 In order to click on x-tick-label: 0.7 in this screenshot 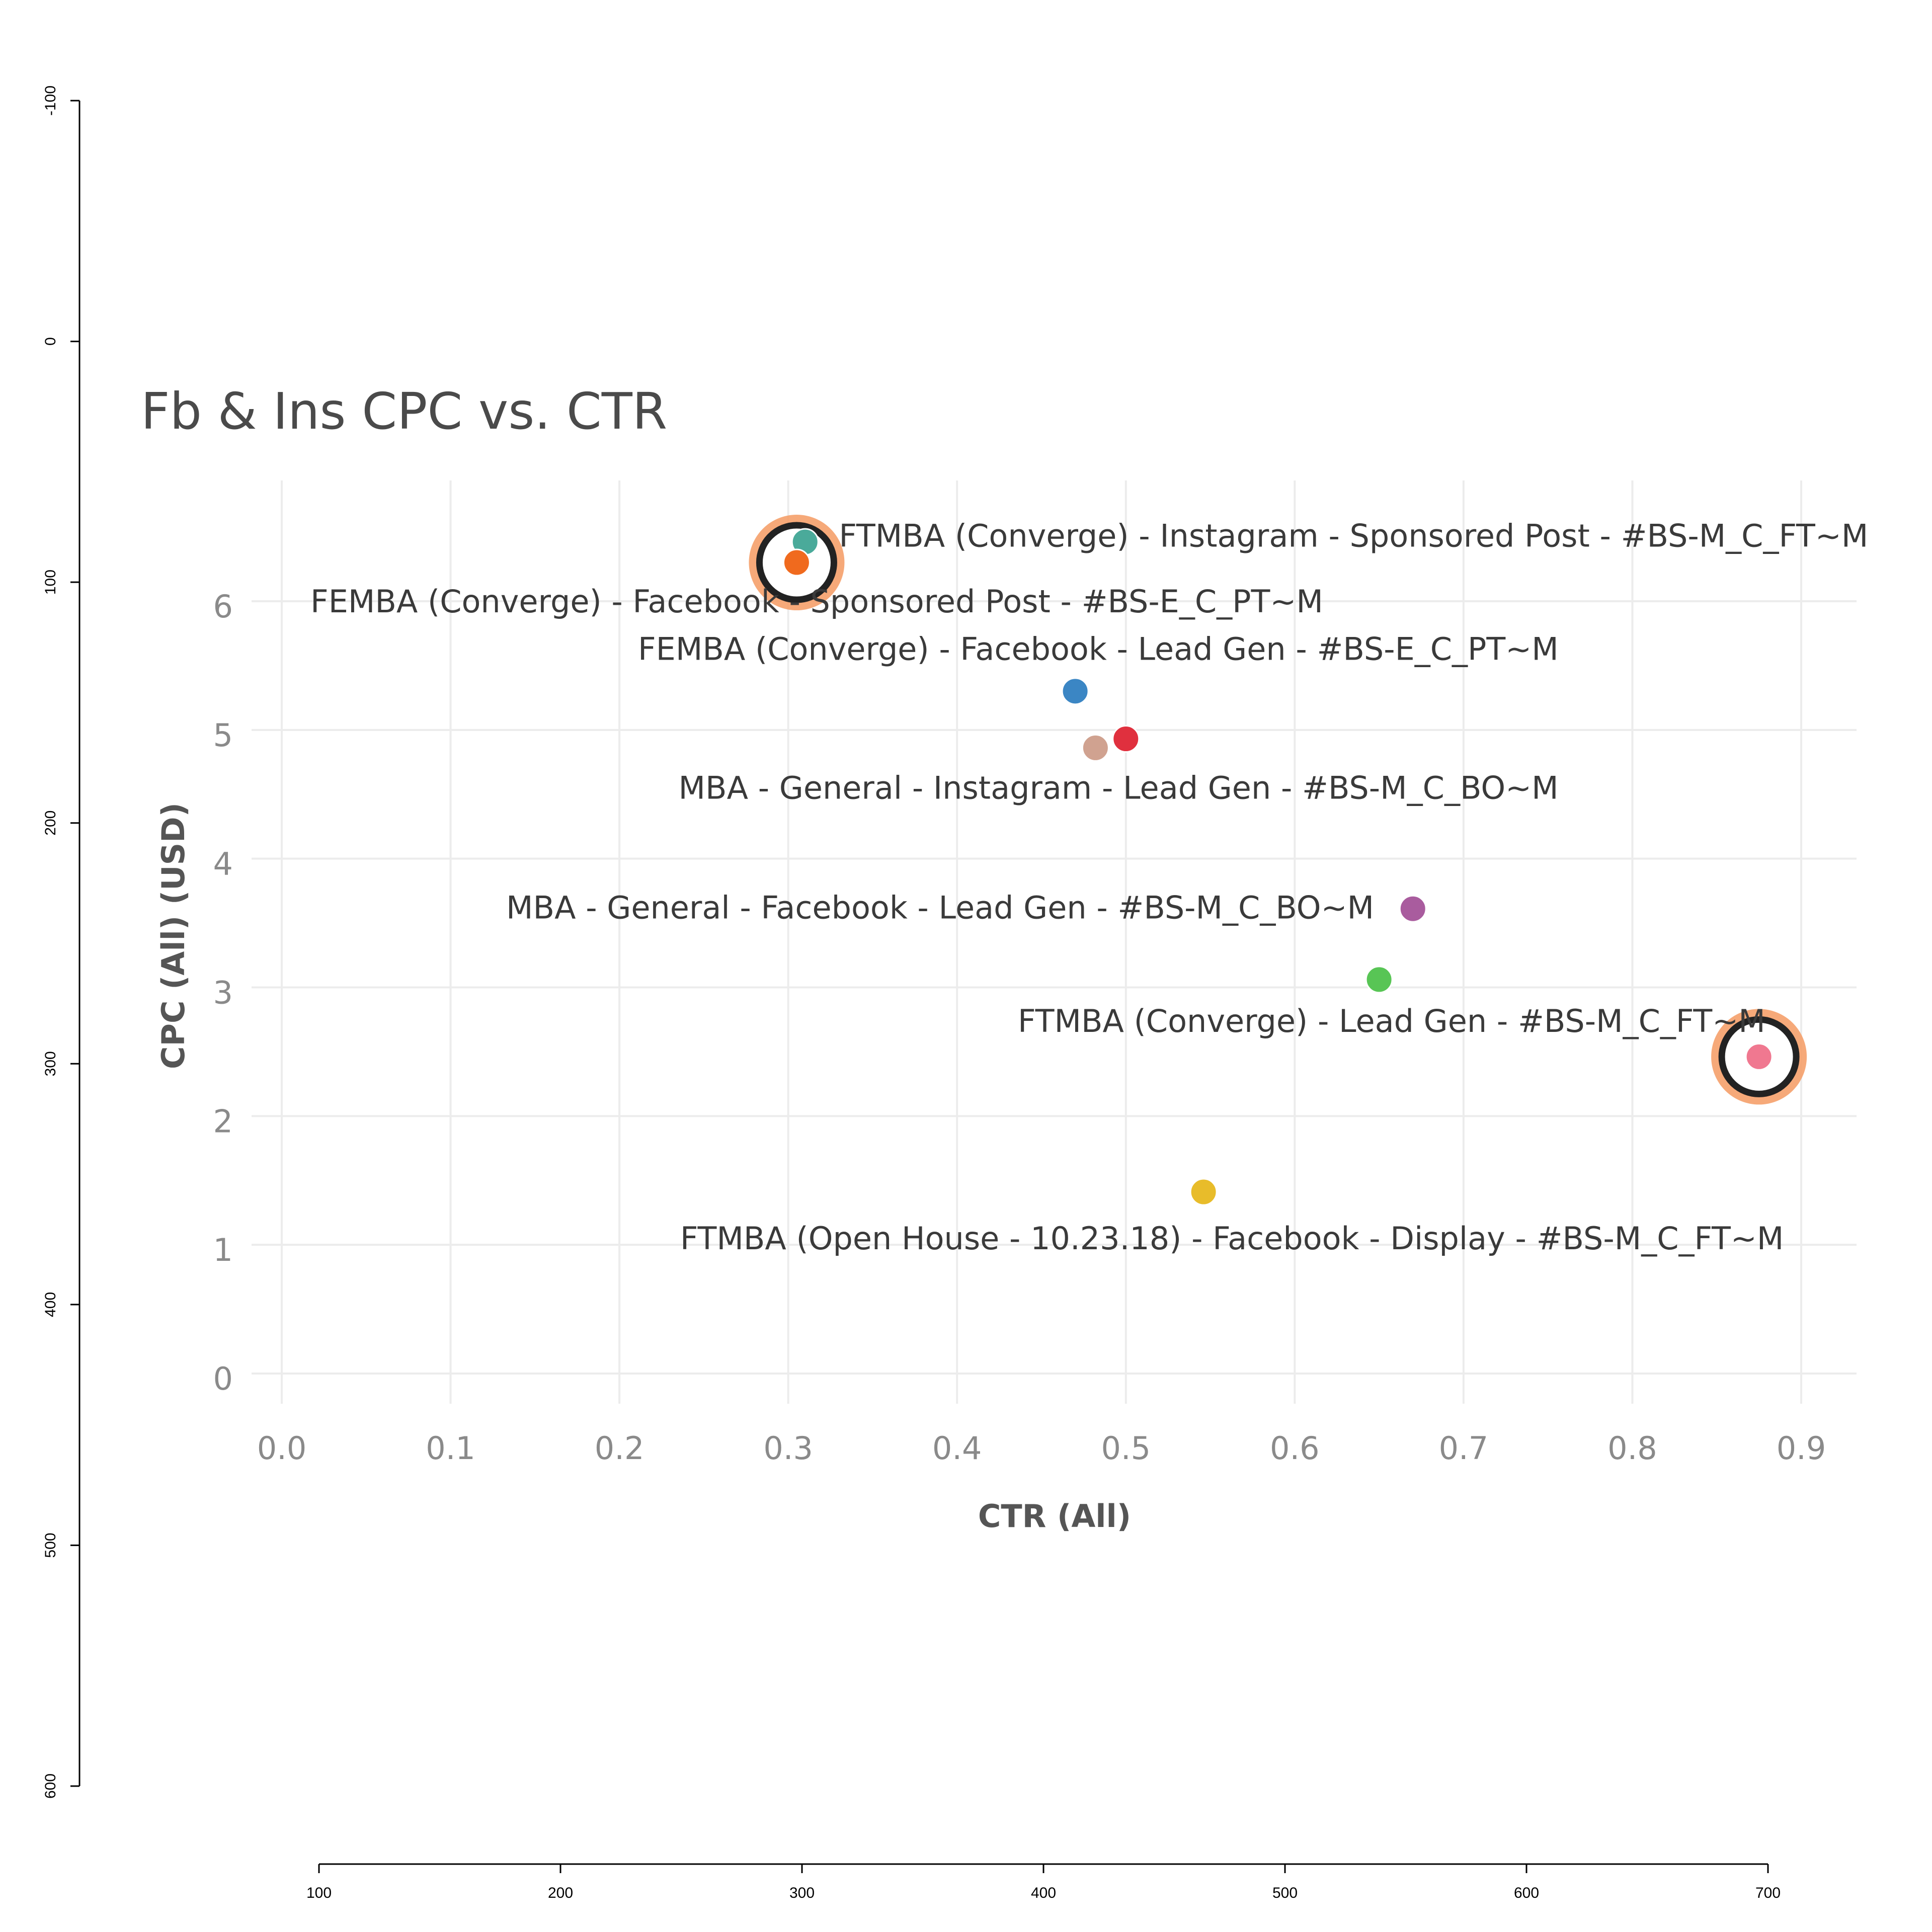, I will do `click(1464, 1449)`.